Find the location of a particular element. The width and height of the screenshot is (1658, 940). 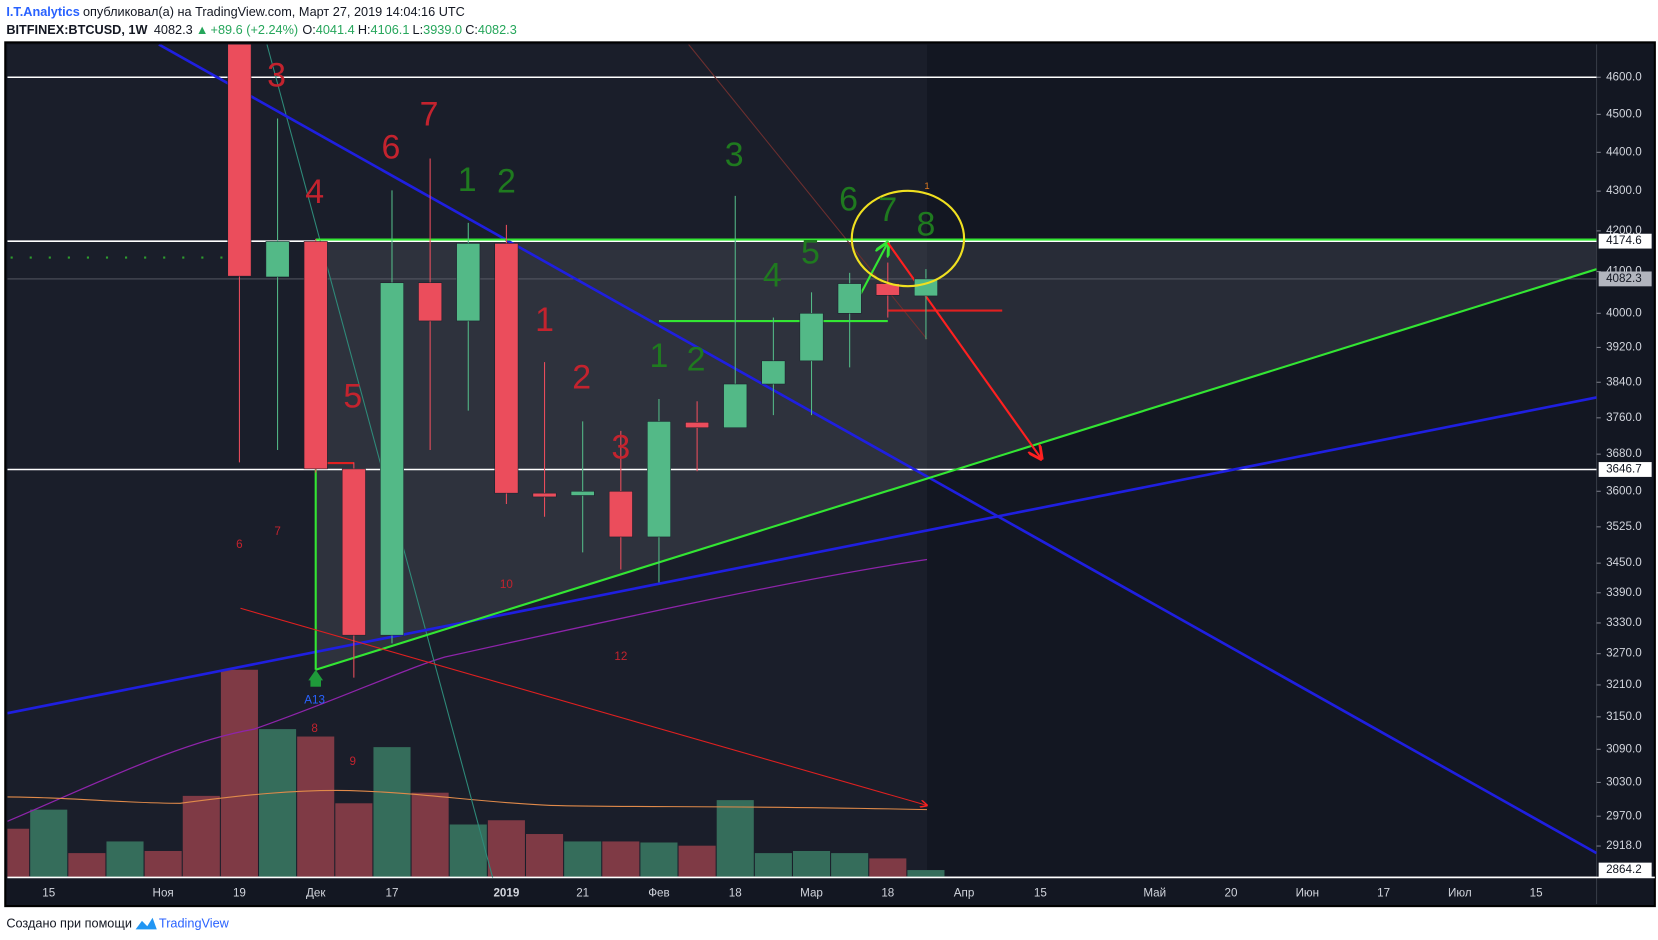

arrow is located at coordinates (583, 706).